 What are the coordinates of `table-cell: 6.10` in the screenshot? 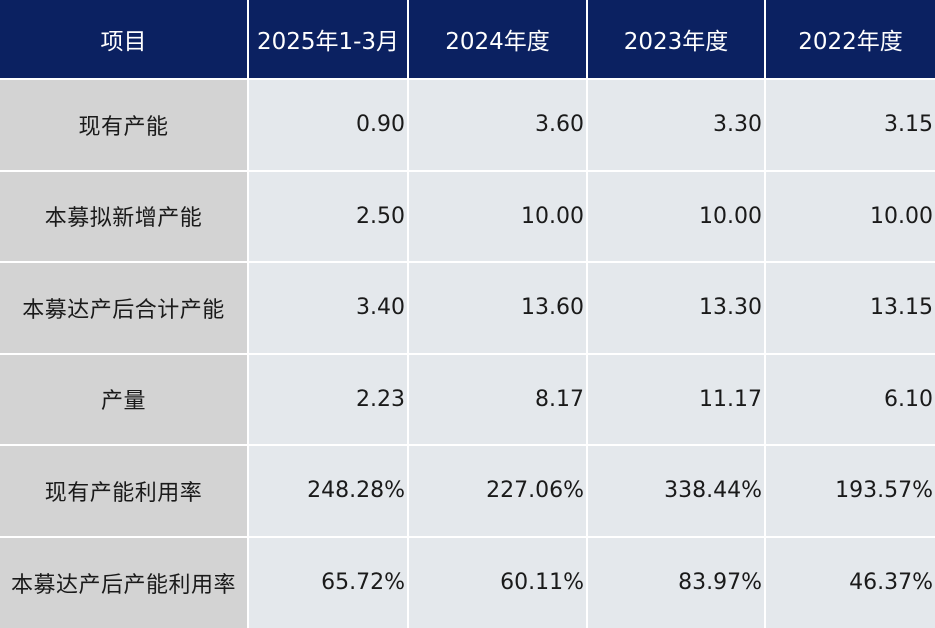 It's located at (849, 399).